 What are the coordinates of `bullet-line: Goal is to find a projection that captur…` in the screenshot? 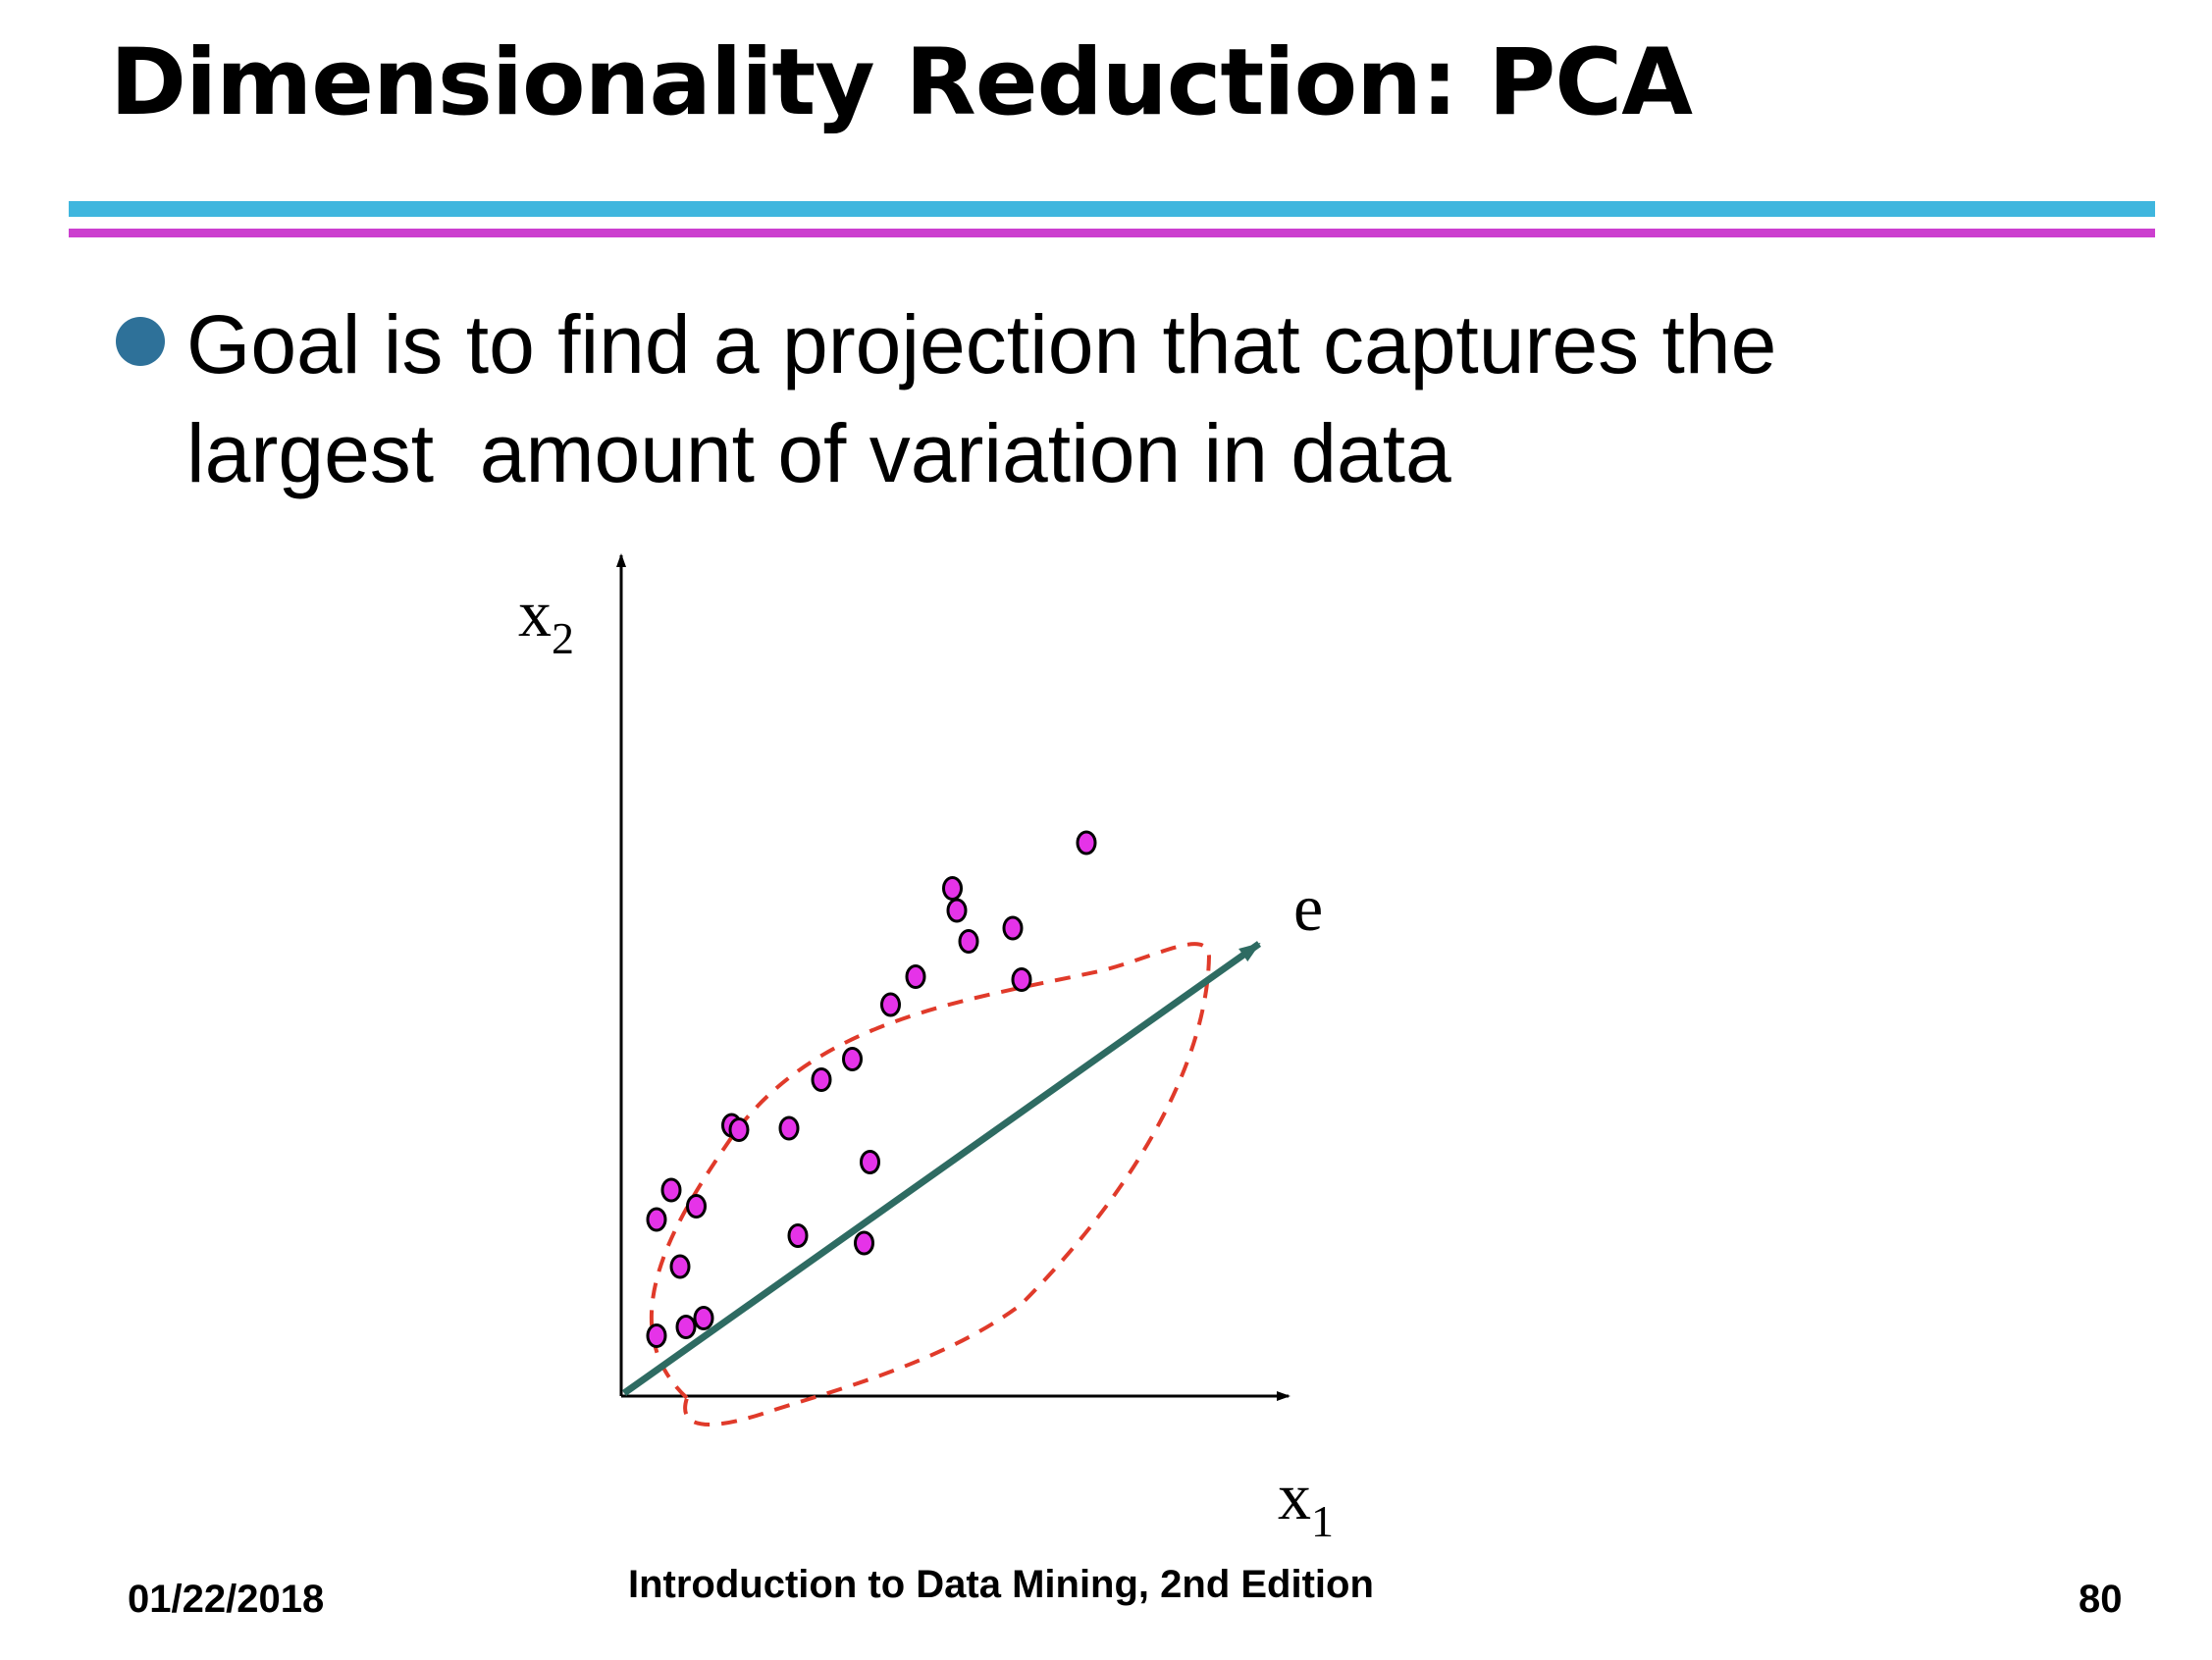 It's located at (981, 344).